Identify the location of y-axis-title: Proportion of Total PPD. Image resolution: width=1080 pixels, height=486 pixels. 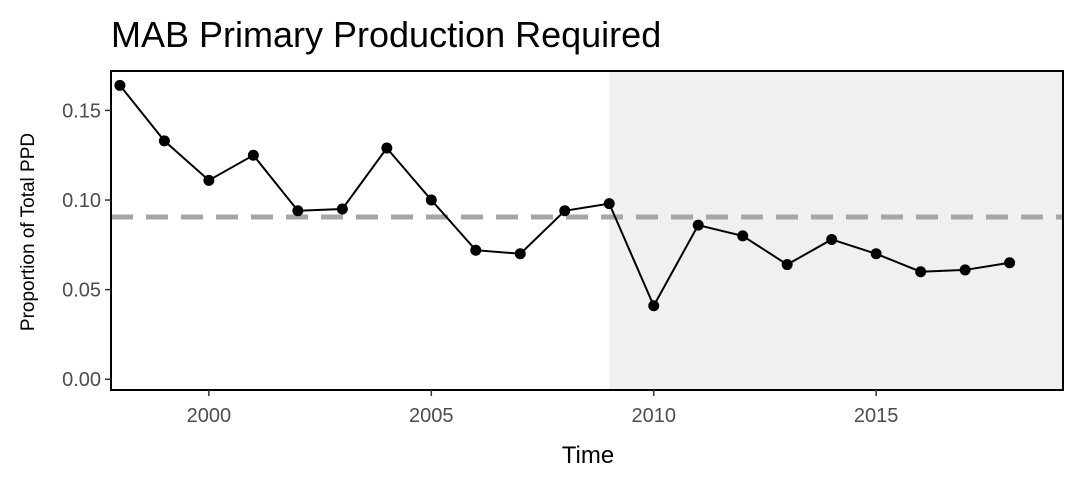
(28, 232).